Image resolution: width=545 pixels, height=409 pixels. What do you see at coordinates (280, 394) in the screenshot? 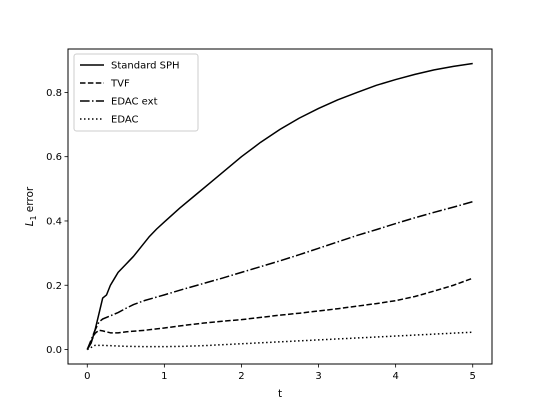
I see `x-axis-label: t` at bounding box center [280, 394].